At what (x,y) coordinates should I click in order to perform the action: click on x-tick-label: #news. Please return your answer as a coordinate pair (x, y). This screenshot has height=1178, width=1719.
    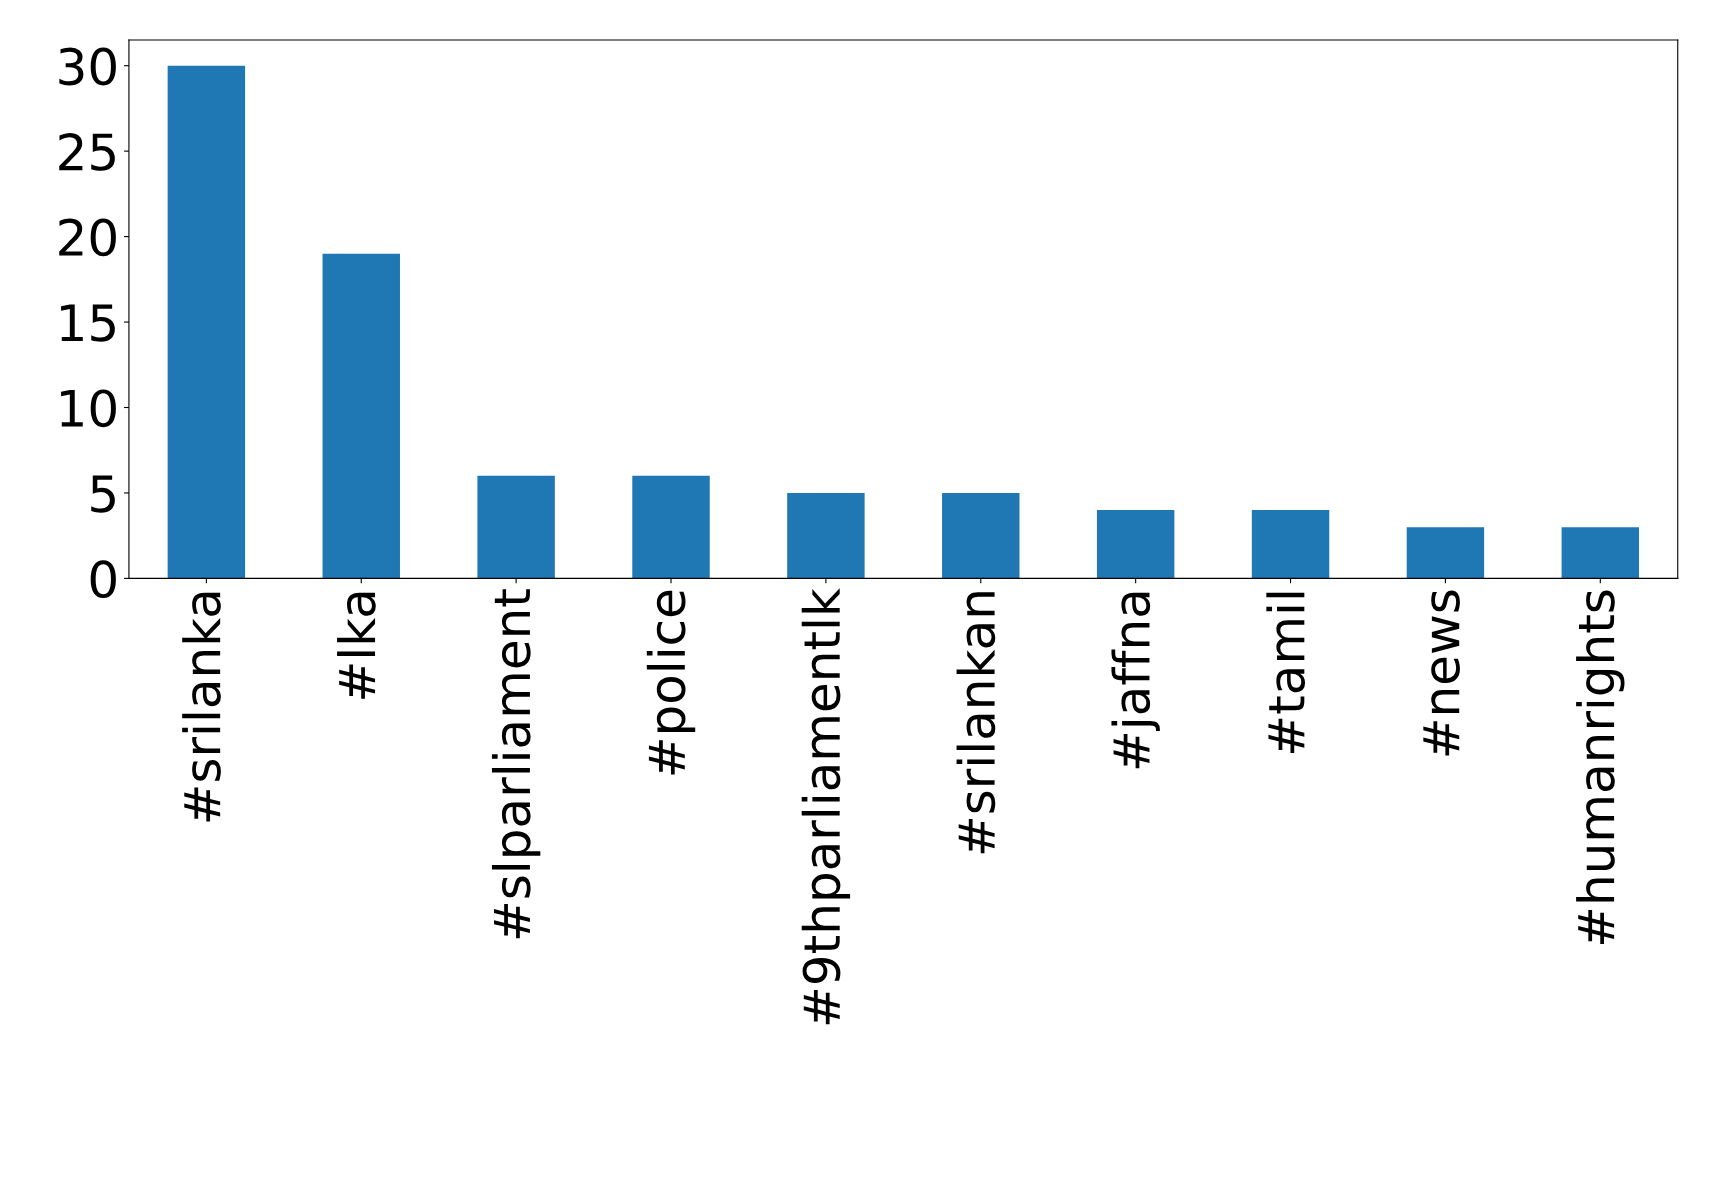
    Looking at the image, I should click on (1441, 673).